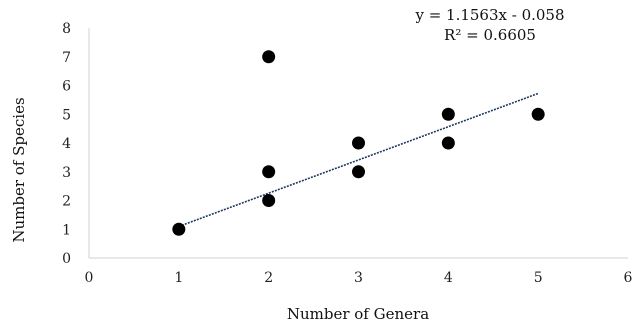 The height and width of the screenshot is (325, 644). Describe the element at coordinates (178, 278) in the screenshot. I see `x-tick-label: 1` at that location.